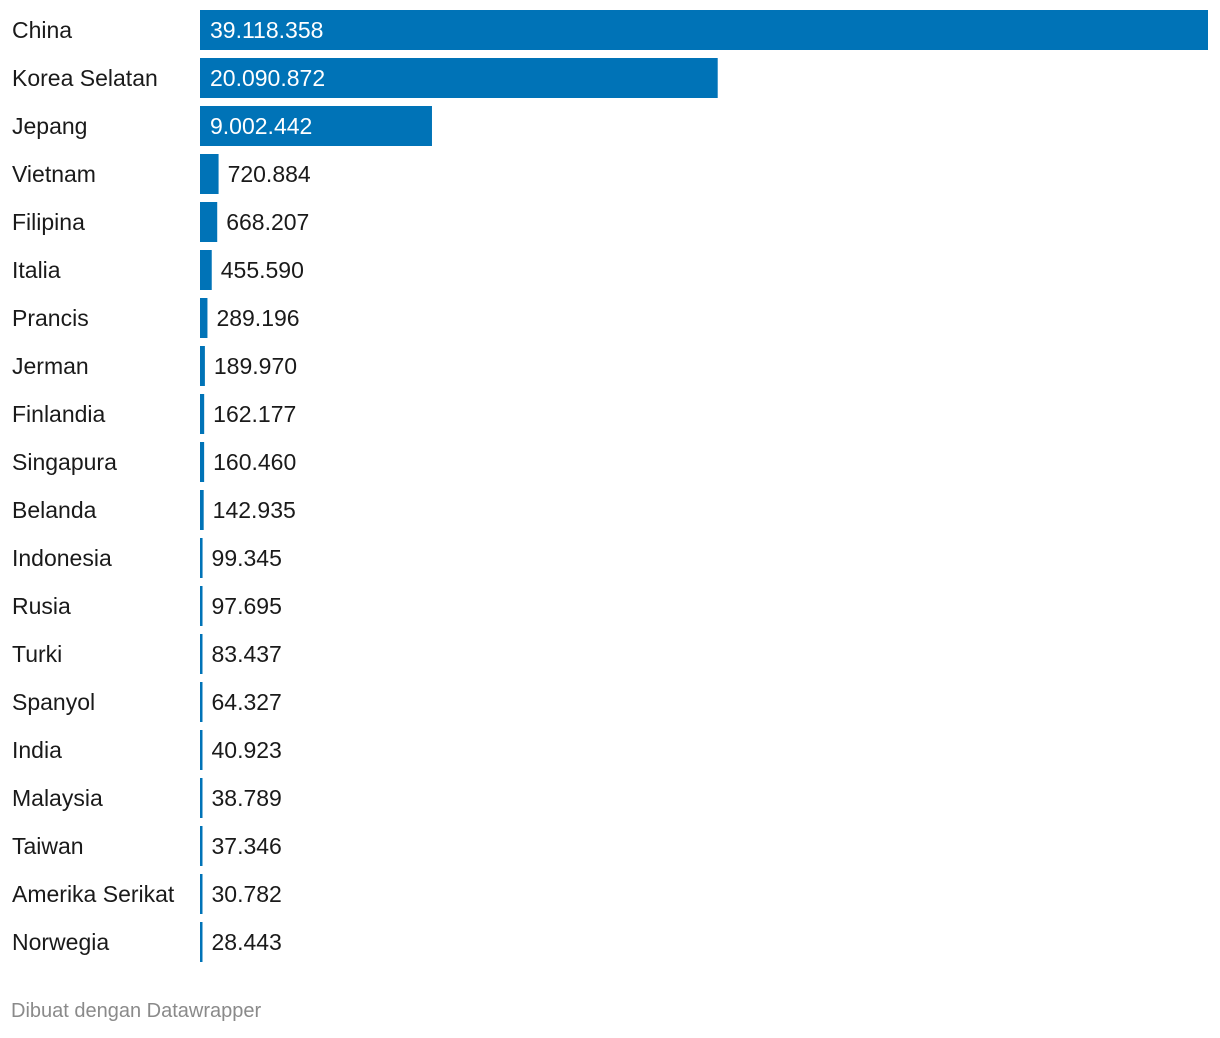  Describe the element at coordinates (254, 510) in the screenshot. I see `value-label: 142.935` at that location.